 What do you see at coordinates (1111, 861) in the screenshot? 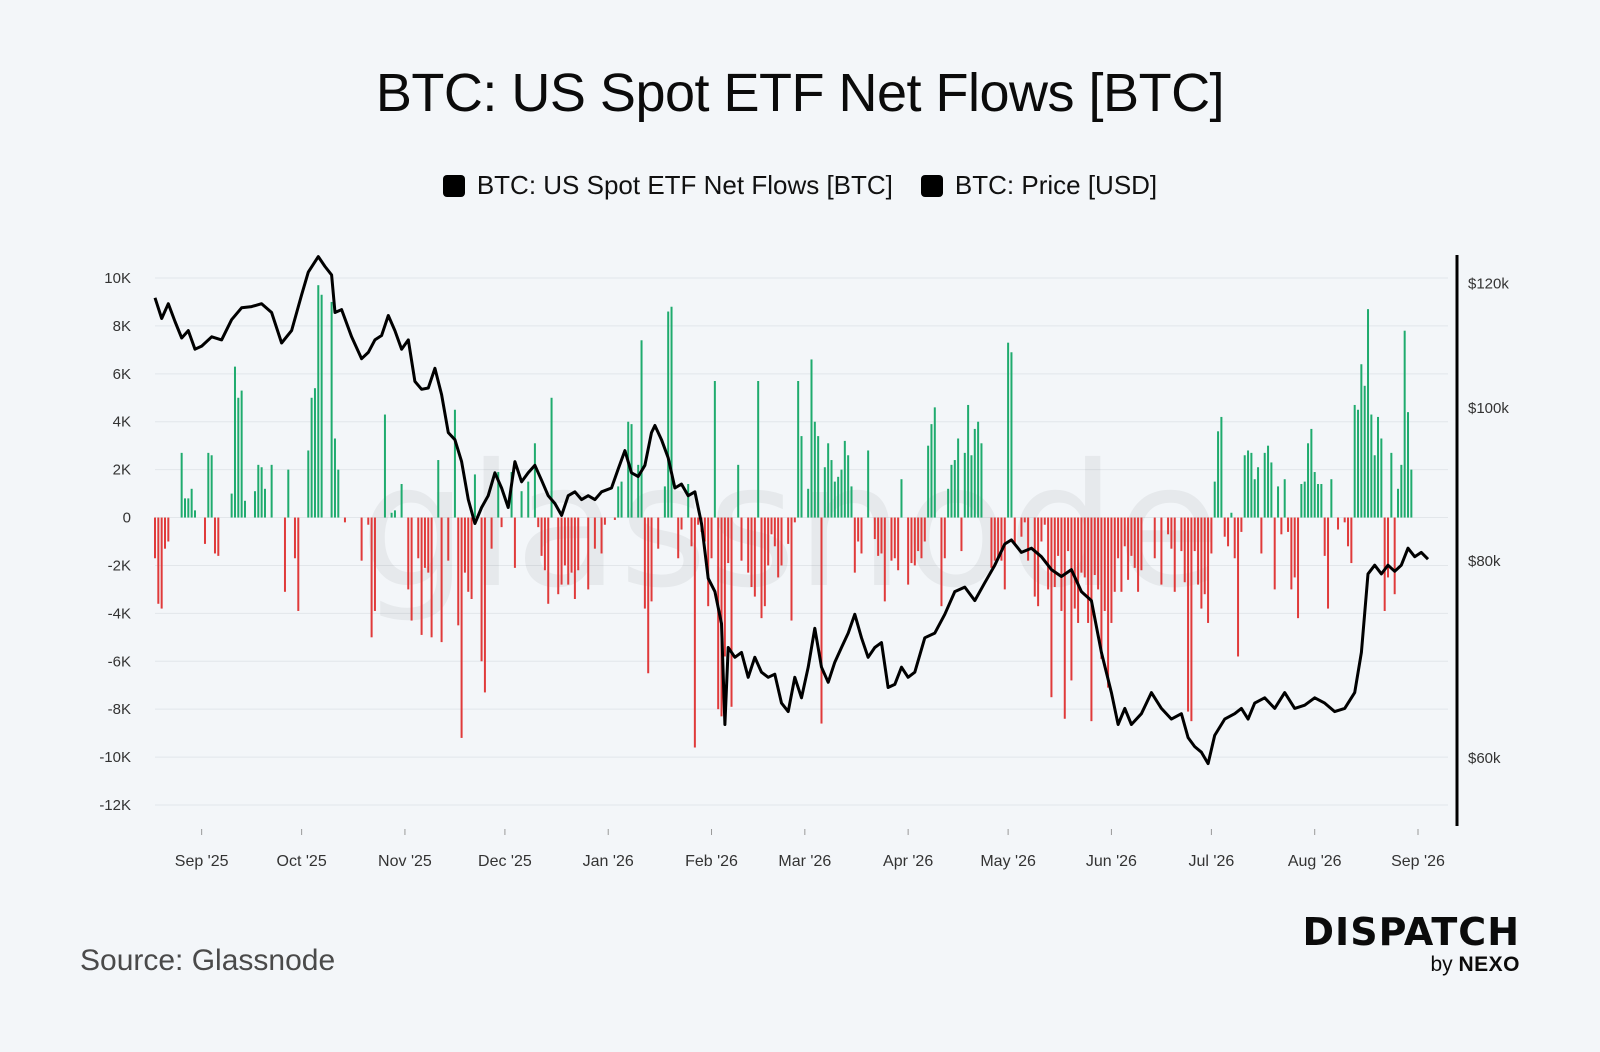
I see `x-tick-label: Jun '26` at bounding box center [1111, 861].